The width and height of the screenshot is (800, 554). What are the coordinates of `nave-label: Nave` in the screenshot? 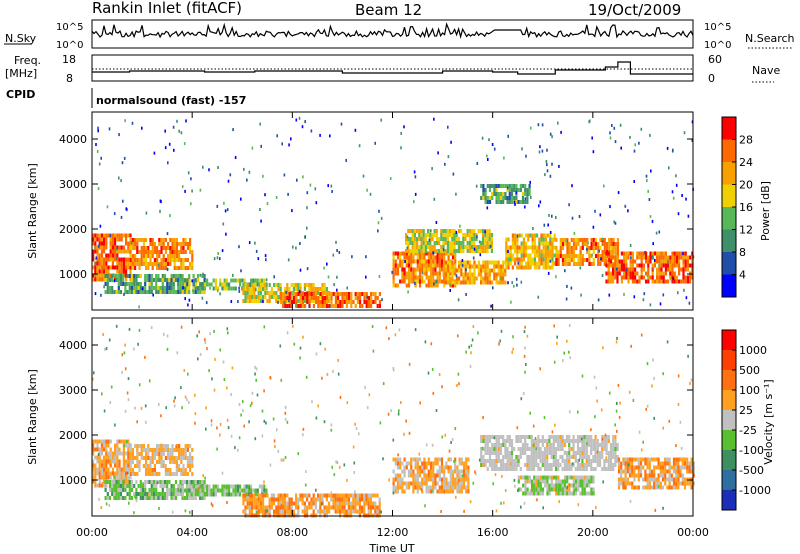 It's located at (766, 70).